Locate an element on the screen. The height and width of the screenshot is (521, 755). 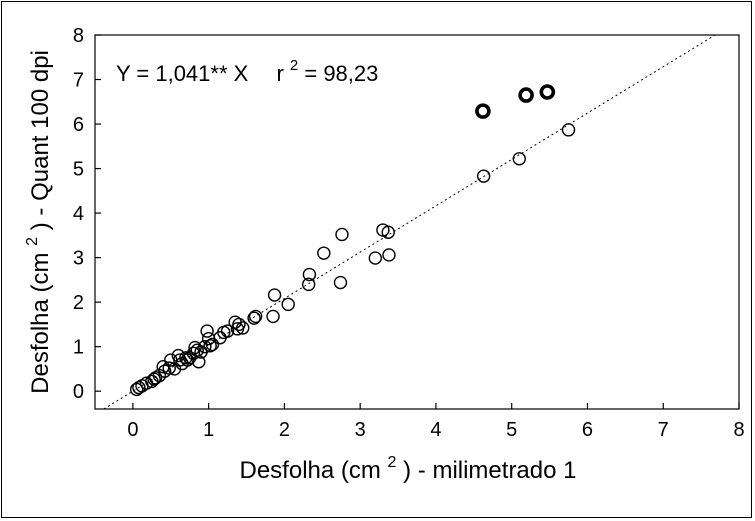
y-tick-label: 5 is located at coordinates (78, 170).